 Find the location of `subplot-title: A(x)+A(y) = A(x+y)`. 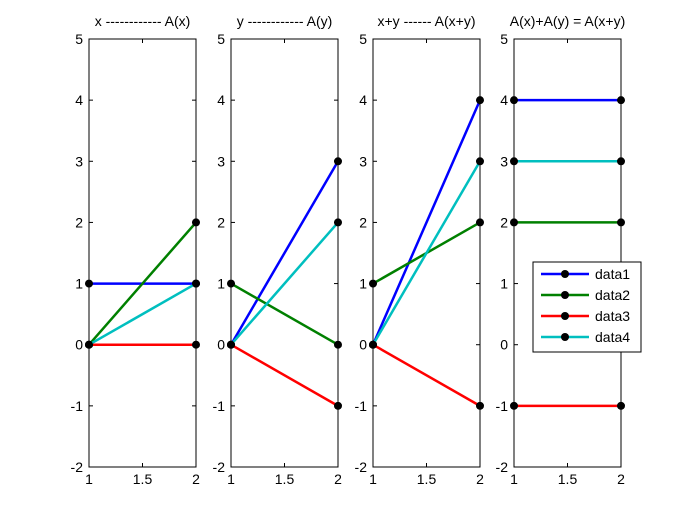

subplot-title: A(x)+A(y) = A(x+y) is located at coordinates (568, 21).